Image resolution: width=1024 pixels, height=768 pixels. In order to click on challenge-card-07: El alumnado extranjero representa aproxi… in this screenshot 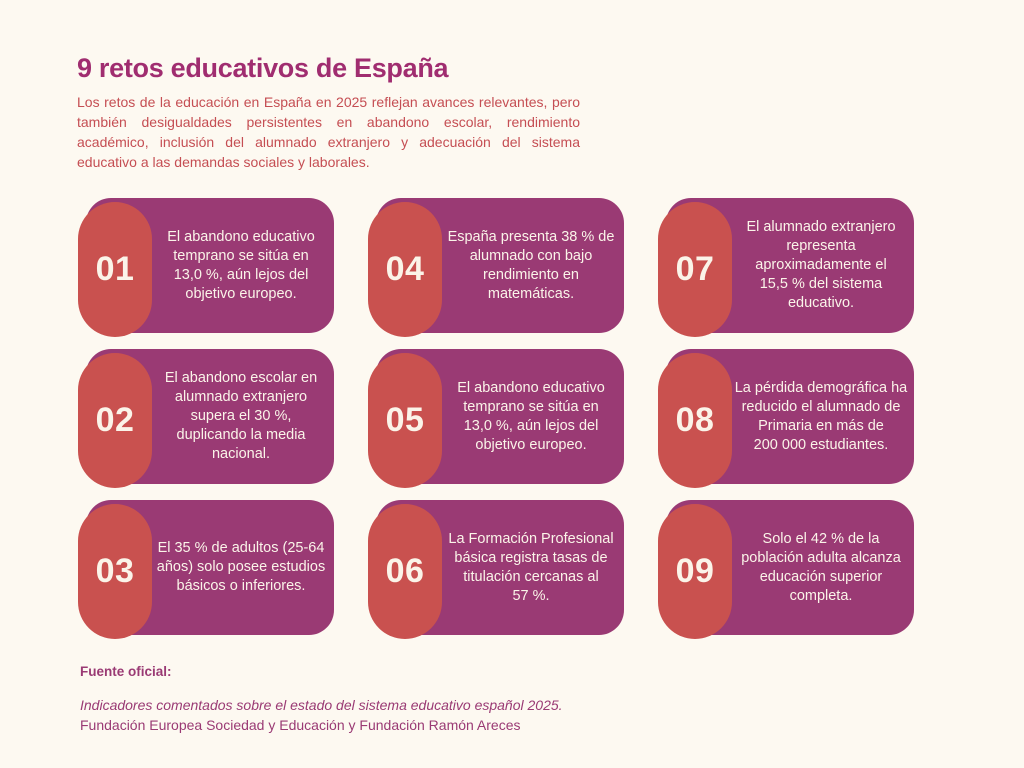, I will do `click(786, 267)`.